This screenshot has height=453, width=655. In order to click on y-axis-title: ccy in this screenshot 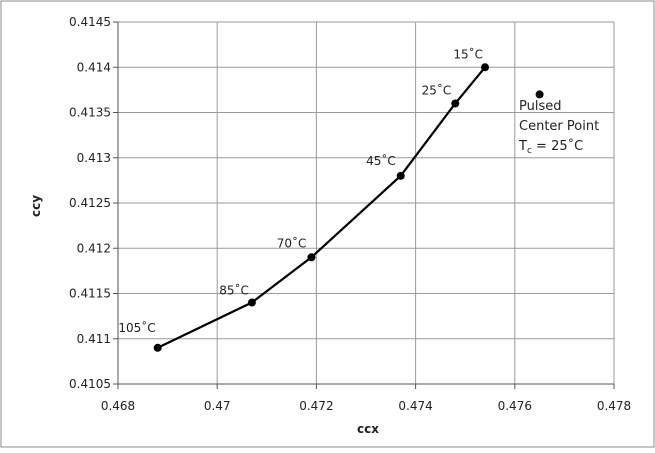, I will do `click(36, 206)`.